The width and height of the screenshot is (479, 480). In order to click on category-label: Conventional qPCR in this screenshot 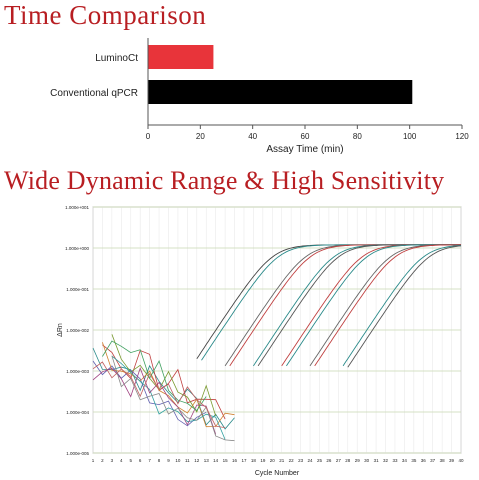, I will do `click(94, 93)`.